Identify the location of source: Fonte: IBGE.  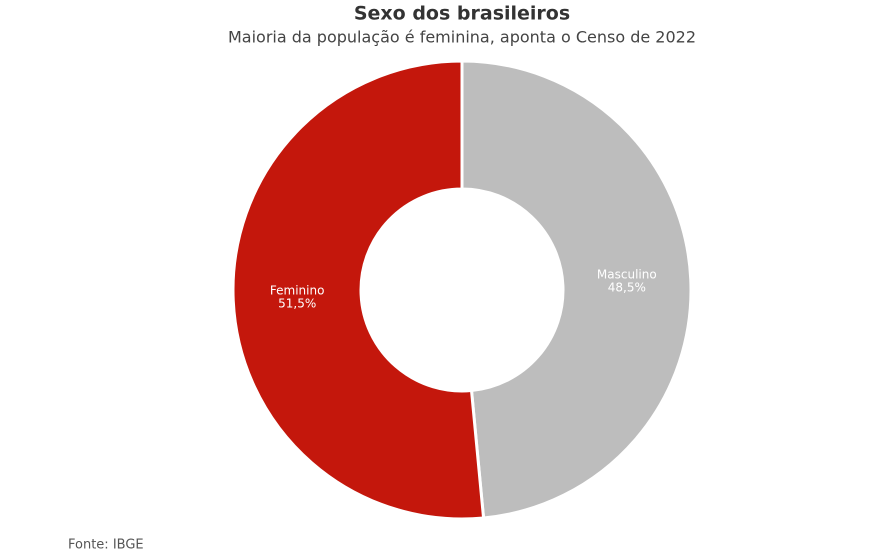
(106, 545).